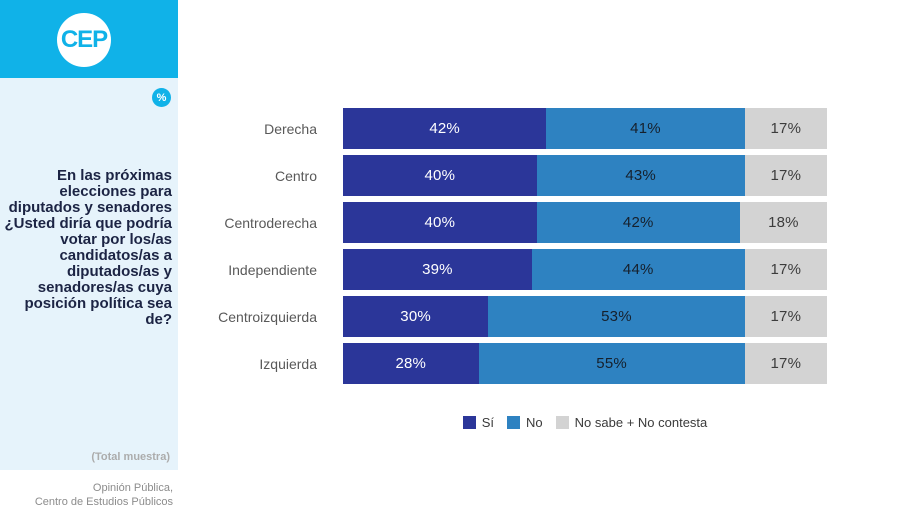 The height and width of the screenshot is (512, 913). I want to click on bar-segment-si: 39%, so click(437, 269).